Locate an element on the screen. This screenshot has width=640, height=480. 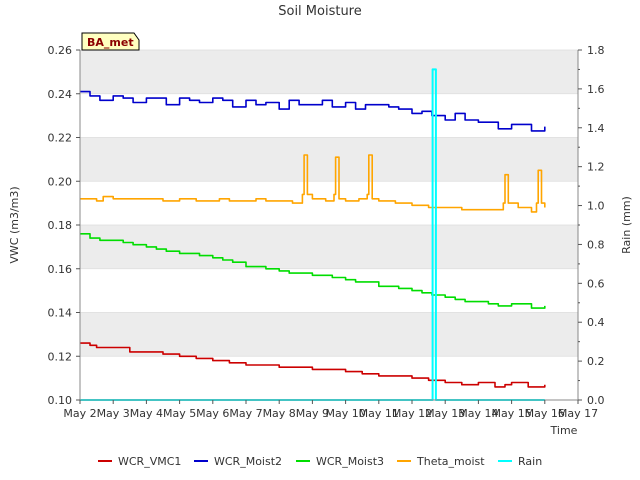
x-tick-label: May 5 is located at coordinates (179, 413).